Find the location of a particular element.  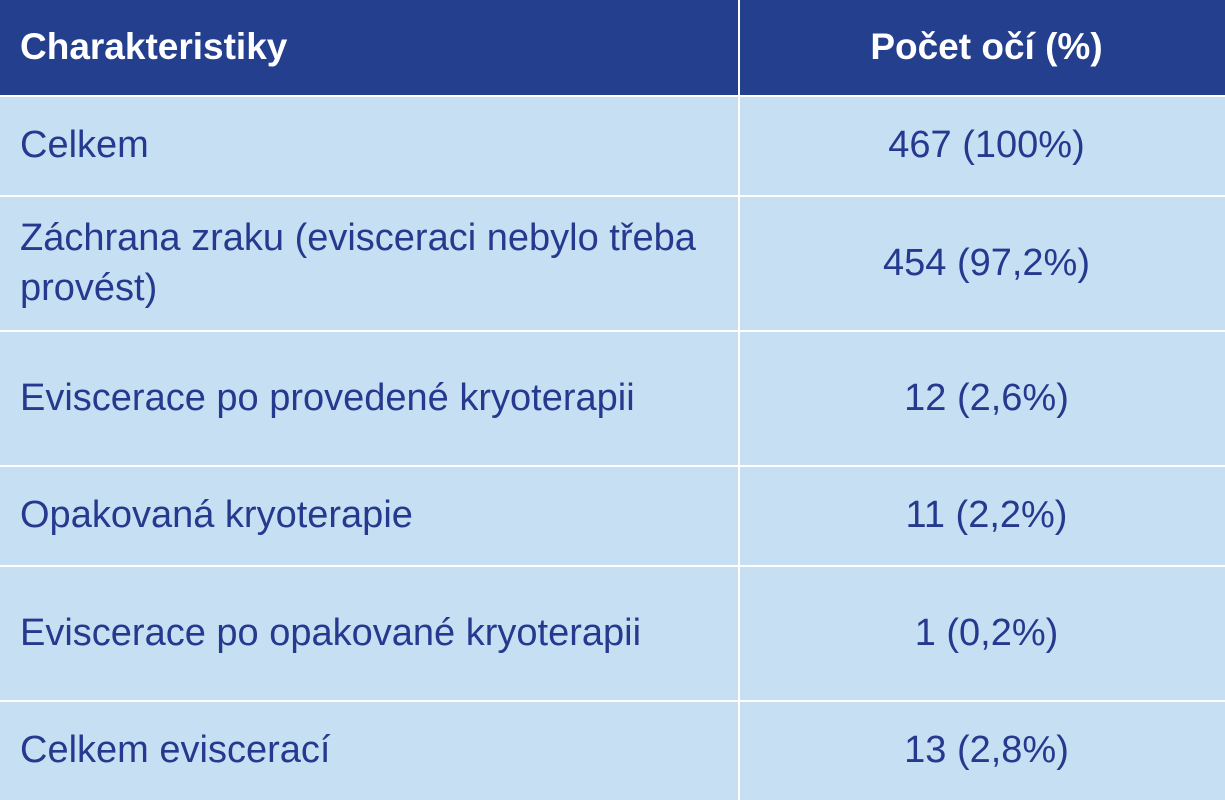

row-5-label: Eviscerace po opakované kryoterapii is located at coordinates (370, 634).